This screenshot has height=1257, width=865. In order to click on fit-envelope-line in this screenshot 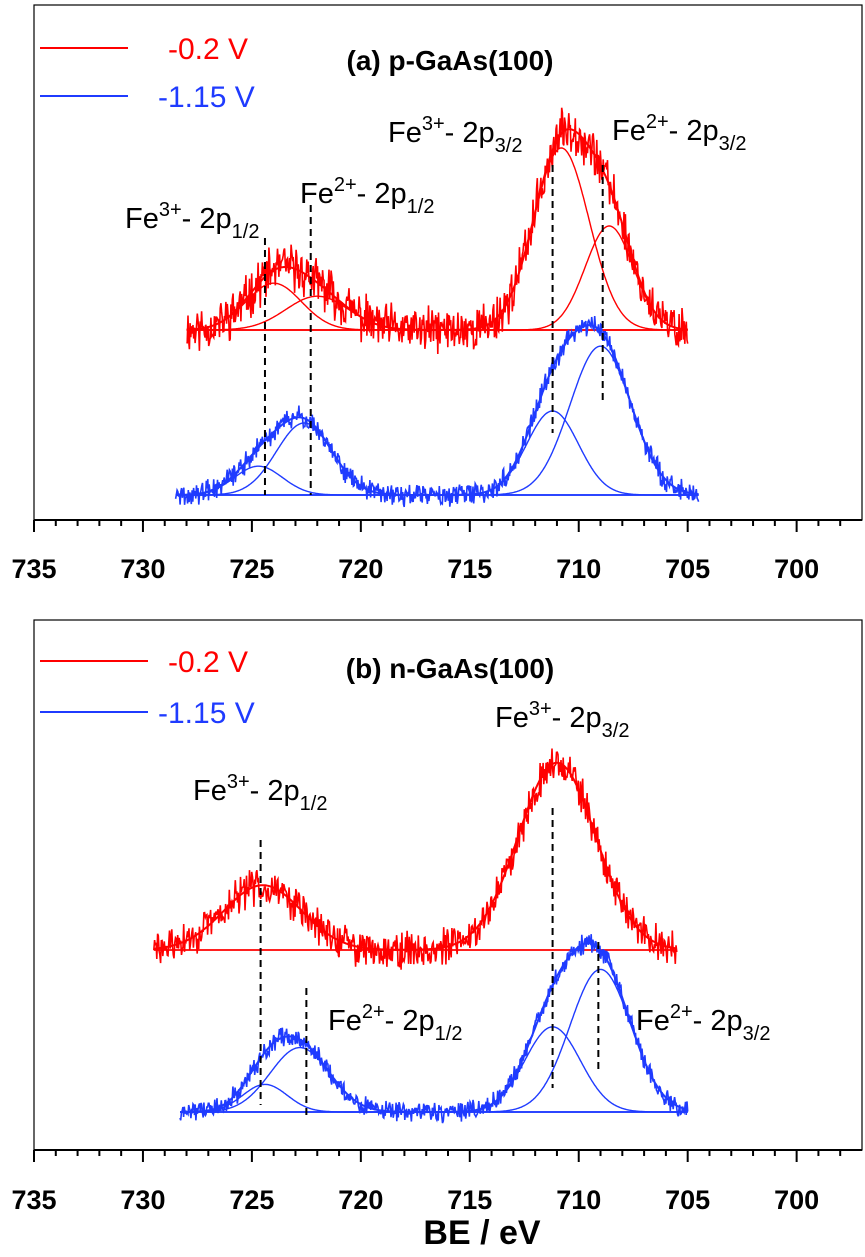, I will do `click(437, 229)`.